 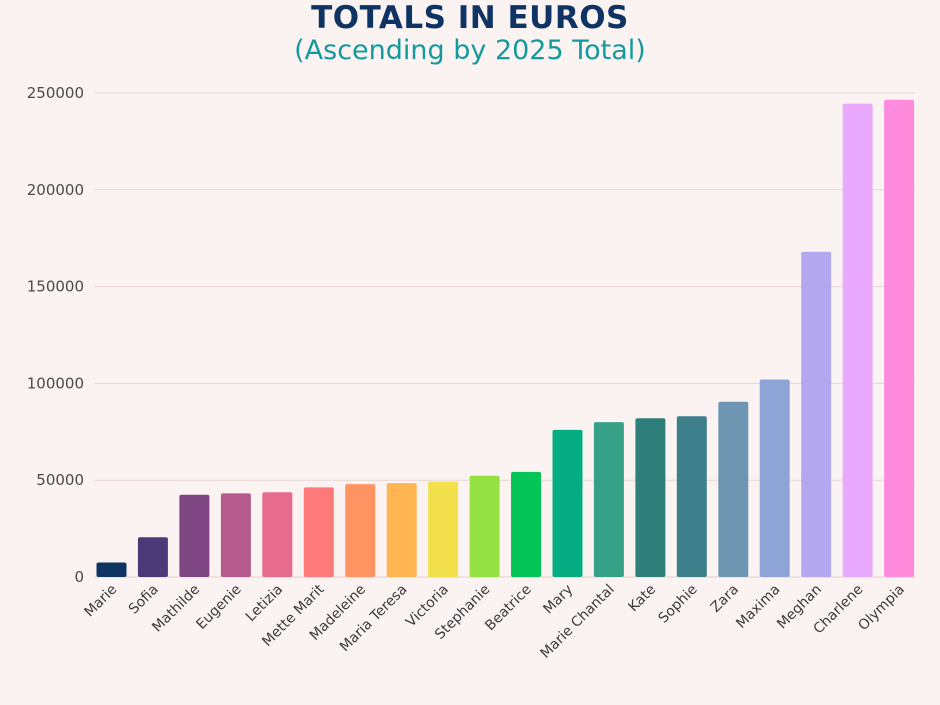 I want to click on x-tick-label: Marie, so click(x=100, y=601).